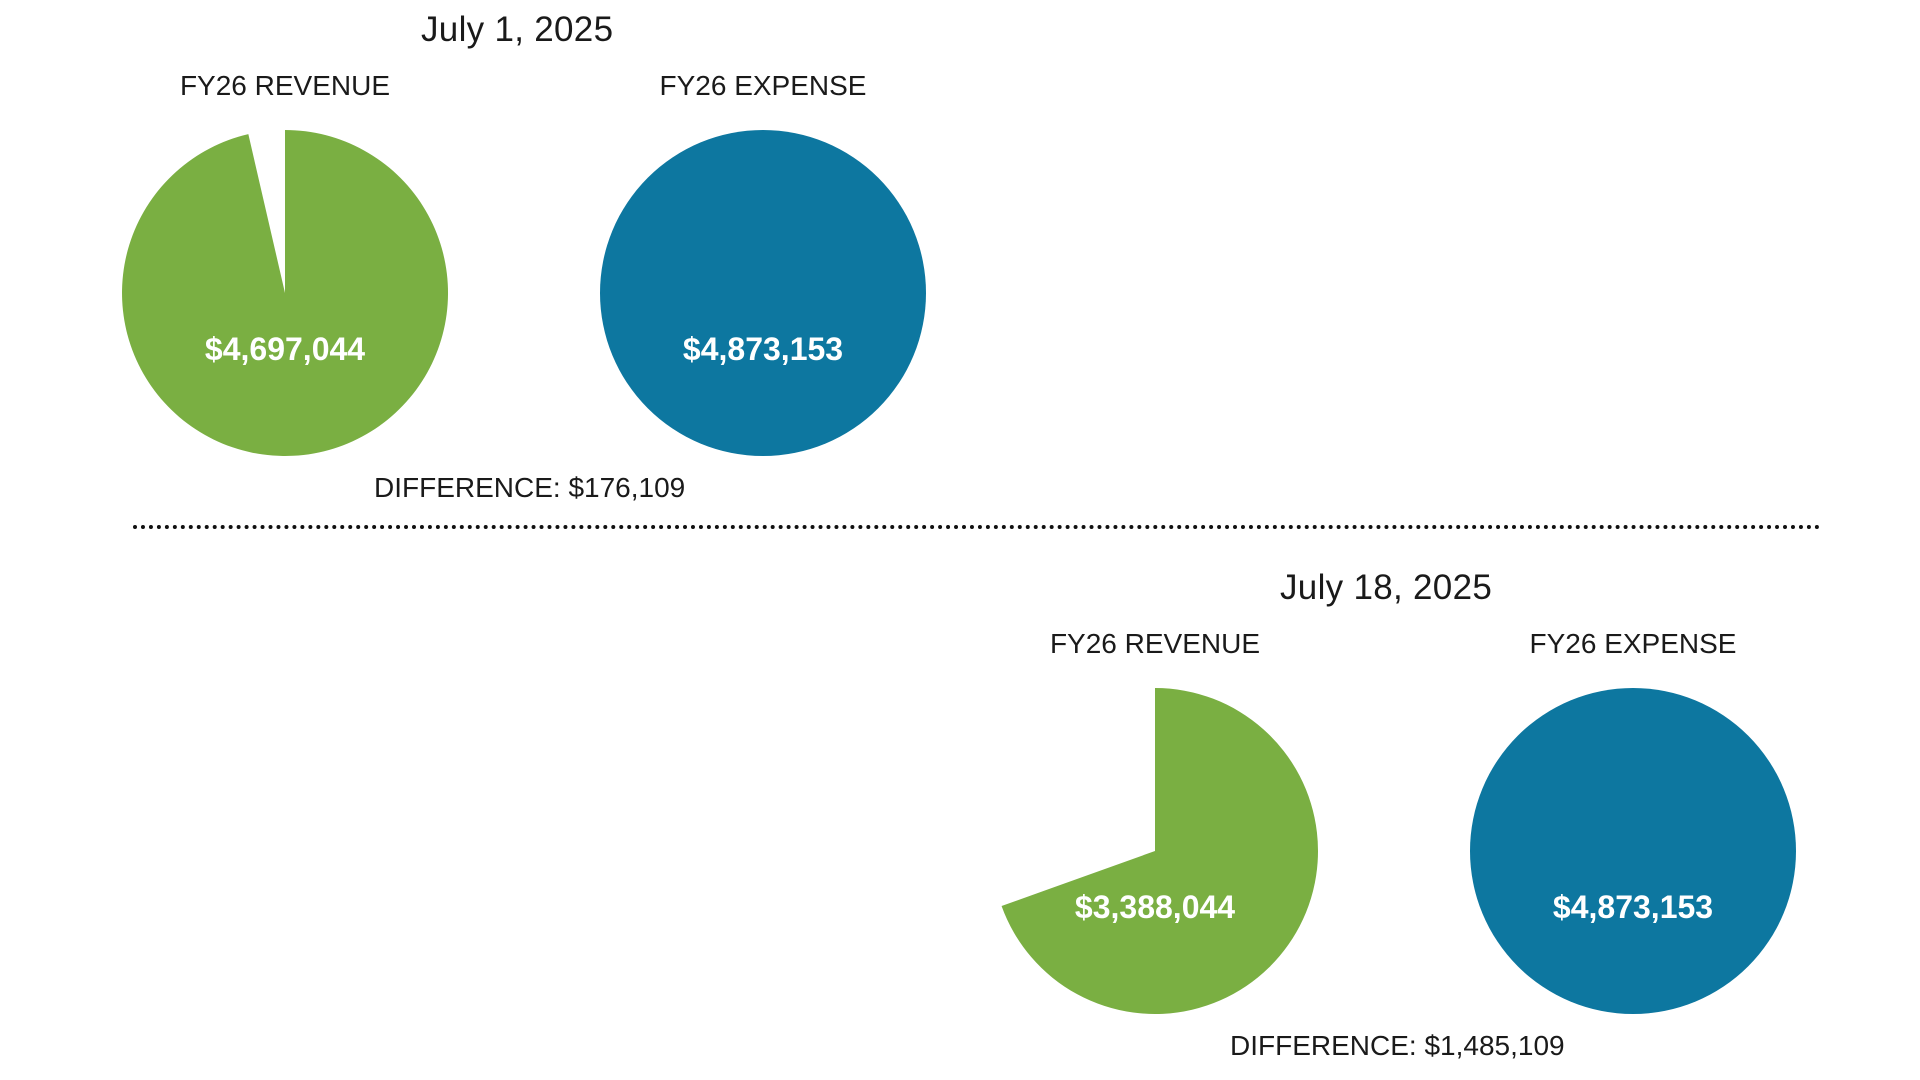 The image size is (1920, 1080). Describe the element at coordinates (1386, 587) in the screenshot. I see `chart-title: July 18, 2025` at that location.